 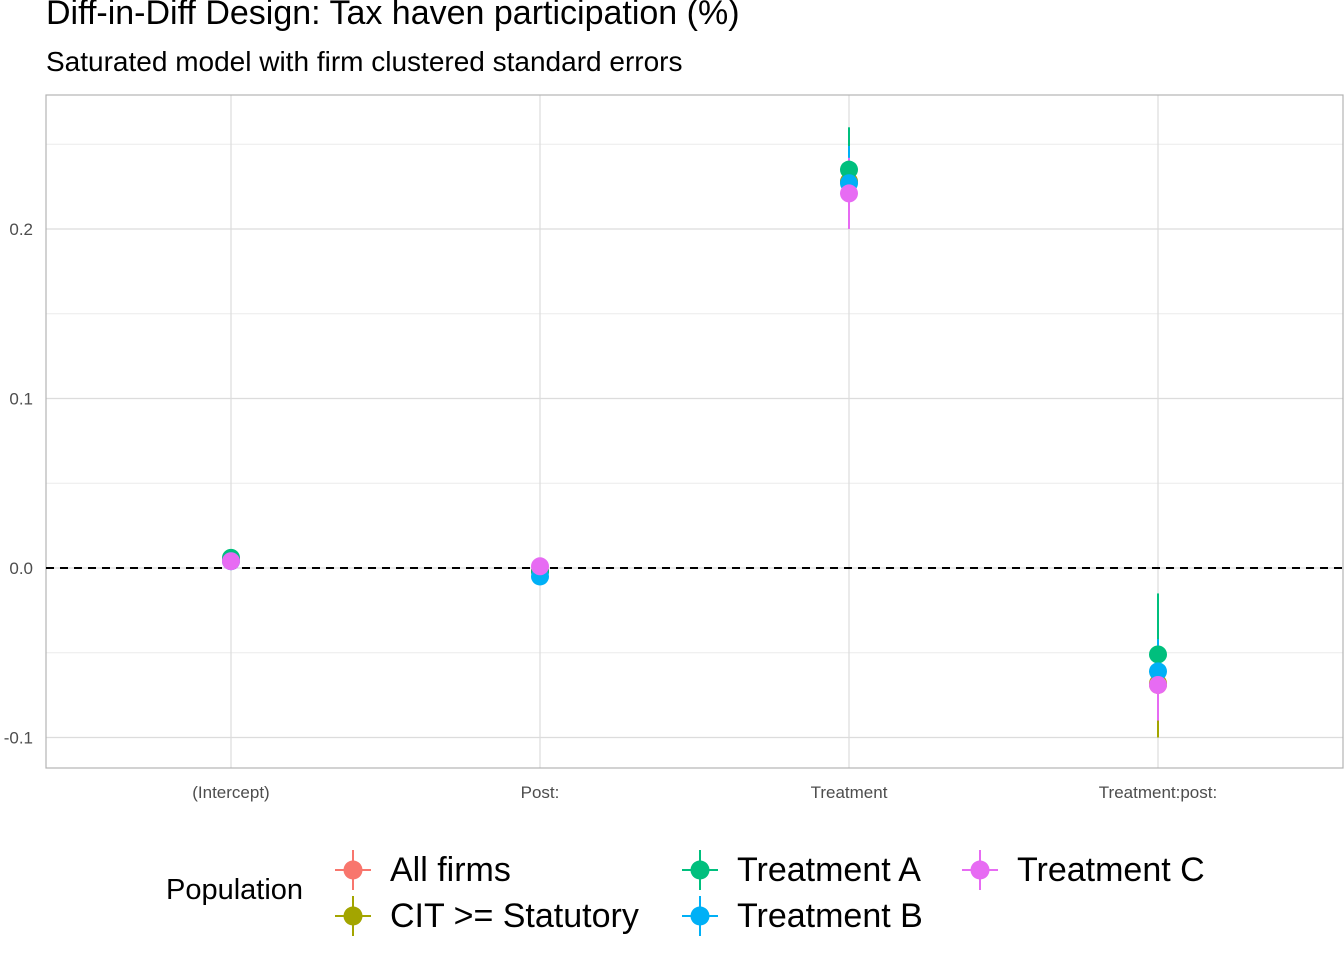 I want to click on legend-label: All firms, so click(x=450, y=870).